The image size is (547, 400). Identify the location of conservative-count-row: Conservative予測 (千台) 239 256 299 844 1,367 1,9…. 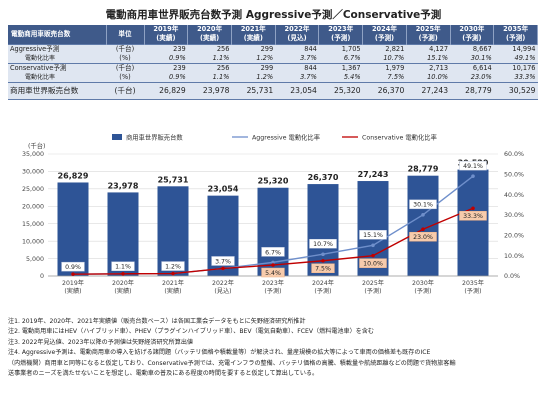
(273, 67).